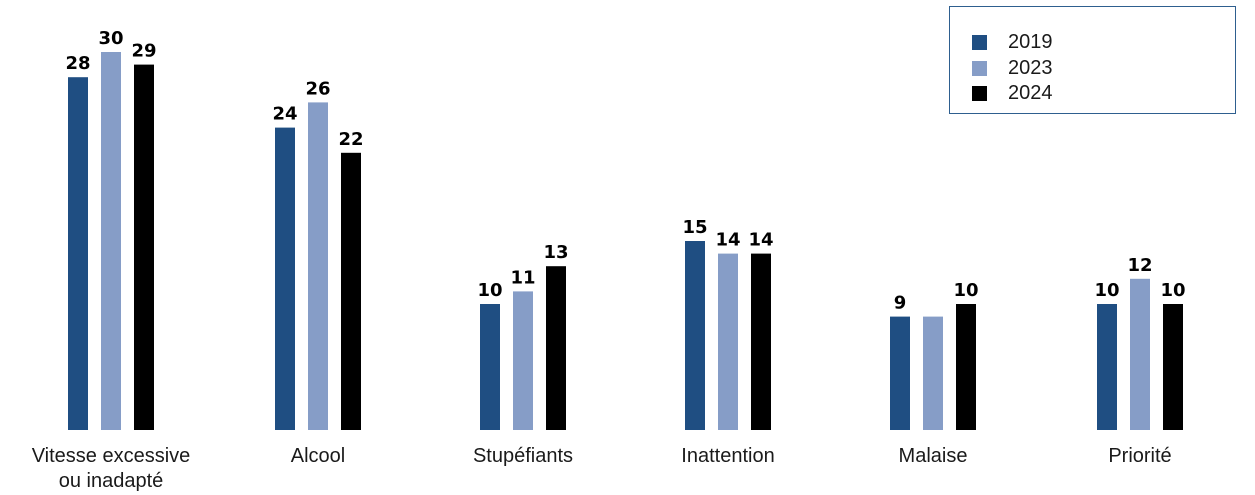 The height and width of the screenshot is (495, 1255). What do you see at coordinates (1106, 290) in the screenshot?
I see `value-label-2019-5: 10` at bounding box center [1106, 290].